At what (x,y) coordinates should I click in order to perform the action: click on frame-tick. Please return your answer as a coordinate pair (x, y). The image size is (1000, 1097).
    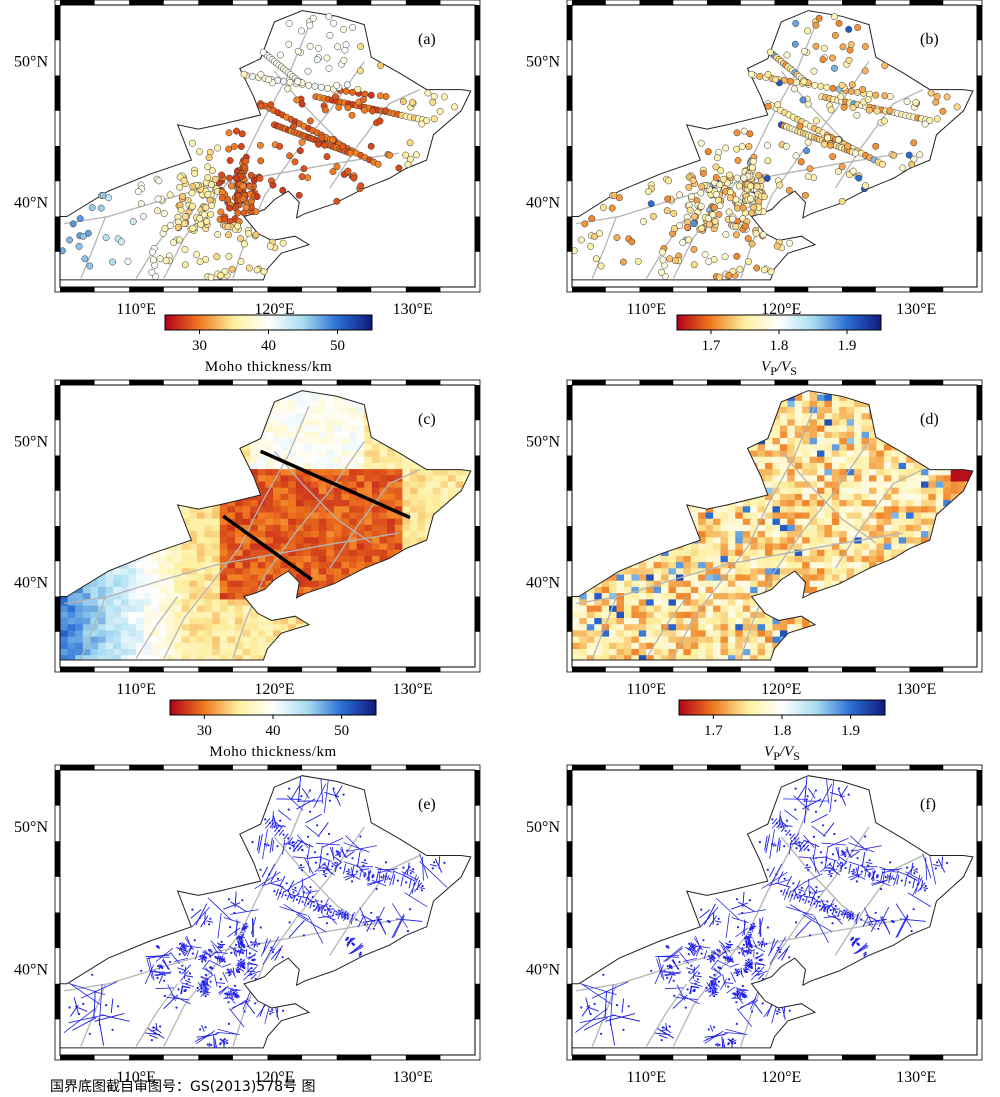
    Looking at the image, I should click on (477, 234).